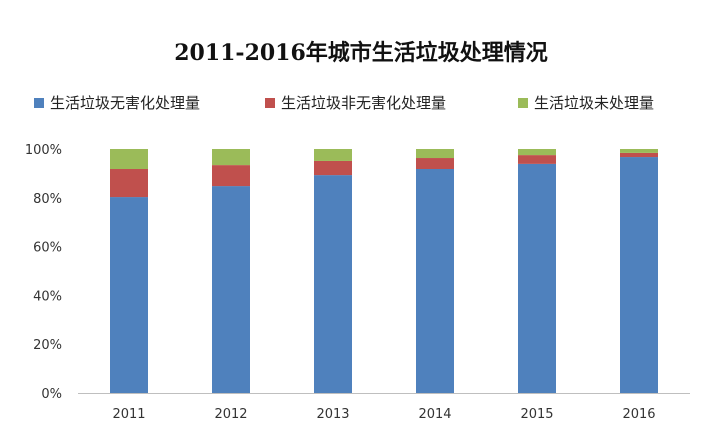 This screenshot has width=723, height=445. What do you see at coordinates (230, 414) in the screenshot?
I see `x-tick-label: 2012` at bounding box center [230, 414].